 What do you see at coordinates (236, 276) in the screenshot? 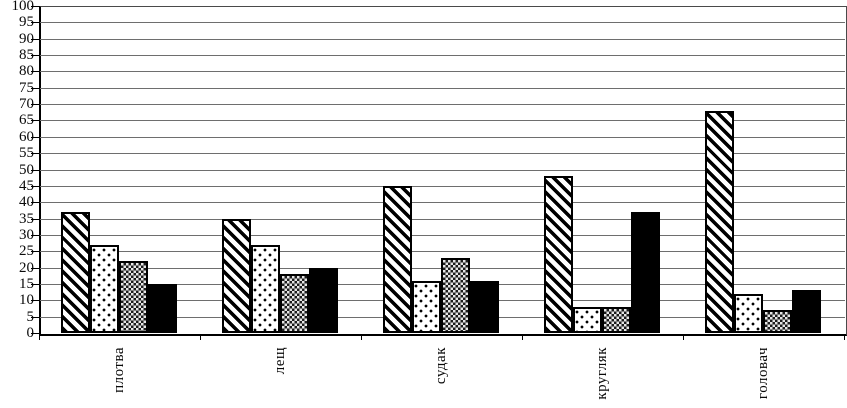
I see `bar-лещ-series-1-diagonal-hatch` at bounding box center [236, 276].